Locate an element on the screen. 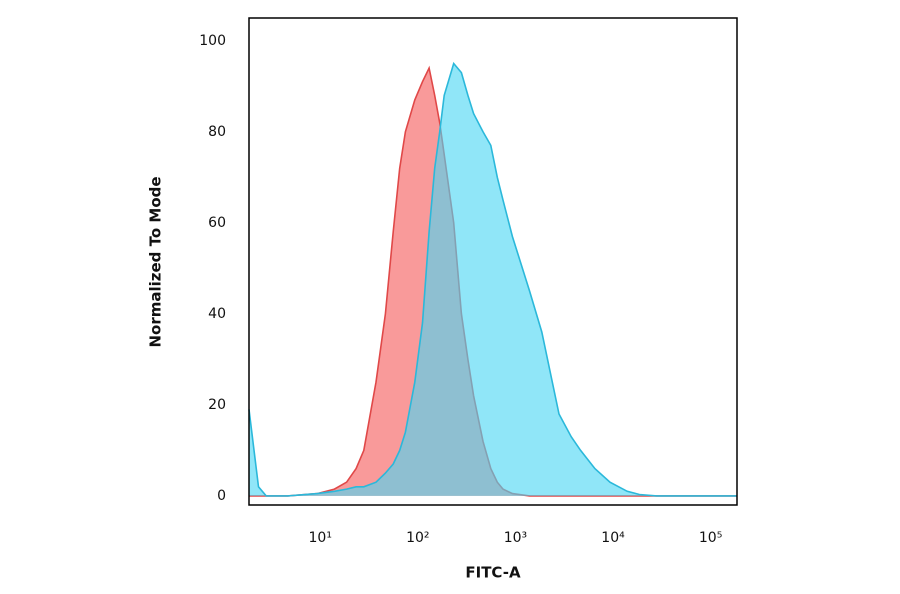 The image size is (900, 594). y-tick-label: 80 is located at coordinates (217, 132).